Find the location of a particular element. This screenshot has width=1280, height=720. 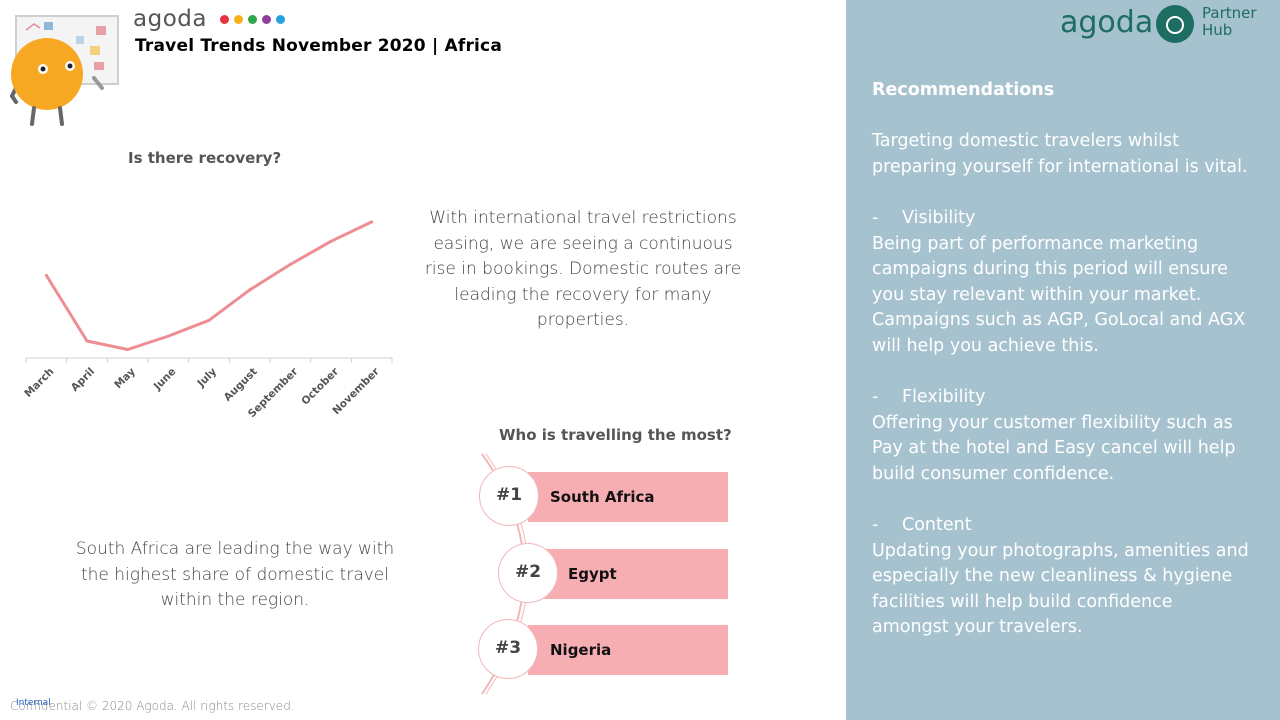

rank-country-3: Nigeria is located at coordinates (581, 650).